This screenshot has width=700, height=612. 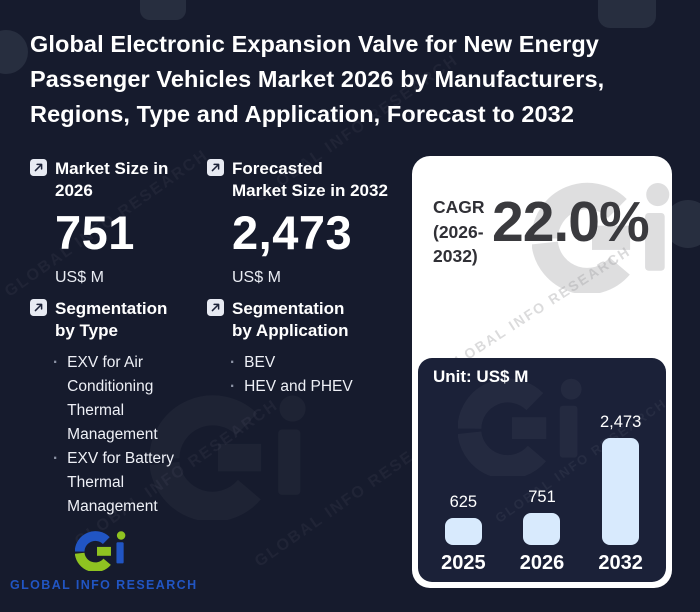 What do you see at coordinates (104, 585) in the screenshot?
I see `brand-name: GLOBAL INFO RESEARCH` at bounding box center [104, 585].